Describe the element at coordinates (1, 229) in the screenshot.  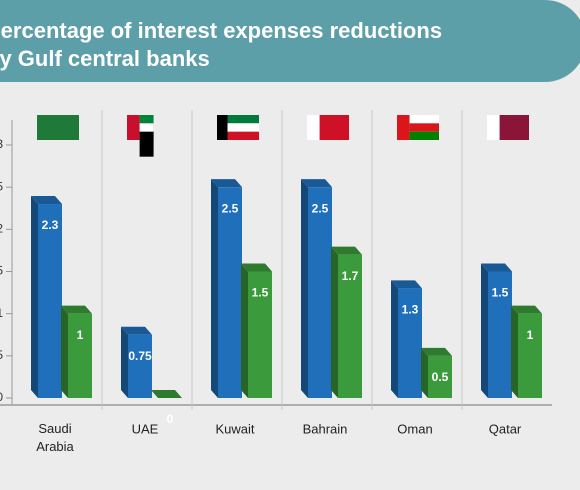
I see `y-tick-label: 2` at that location.